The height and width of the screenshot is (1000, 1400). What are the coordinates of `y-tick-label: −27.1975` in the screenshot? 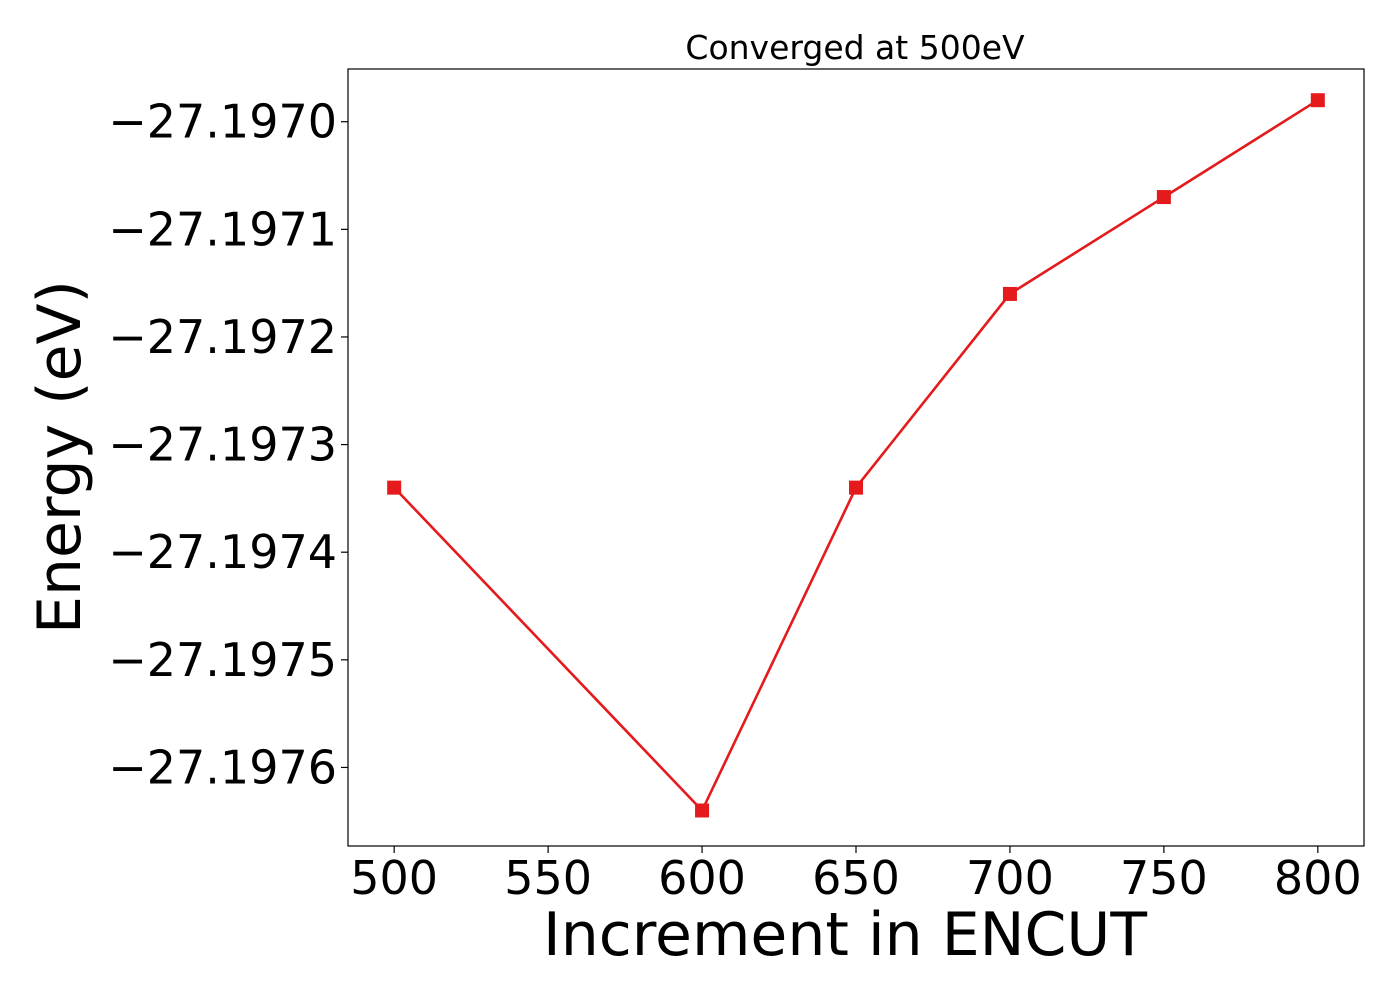 It's located at (222, 660).